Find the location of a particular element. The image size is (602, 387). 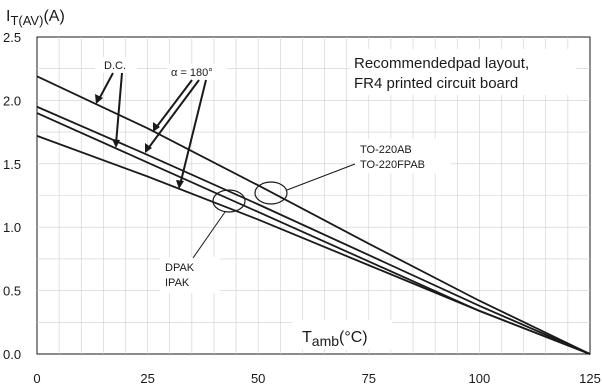

alpha-label-bg is located at coordinates (197, 72).